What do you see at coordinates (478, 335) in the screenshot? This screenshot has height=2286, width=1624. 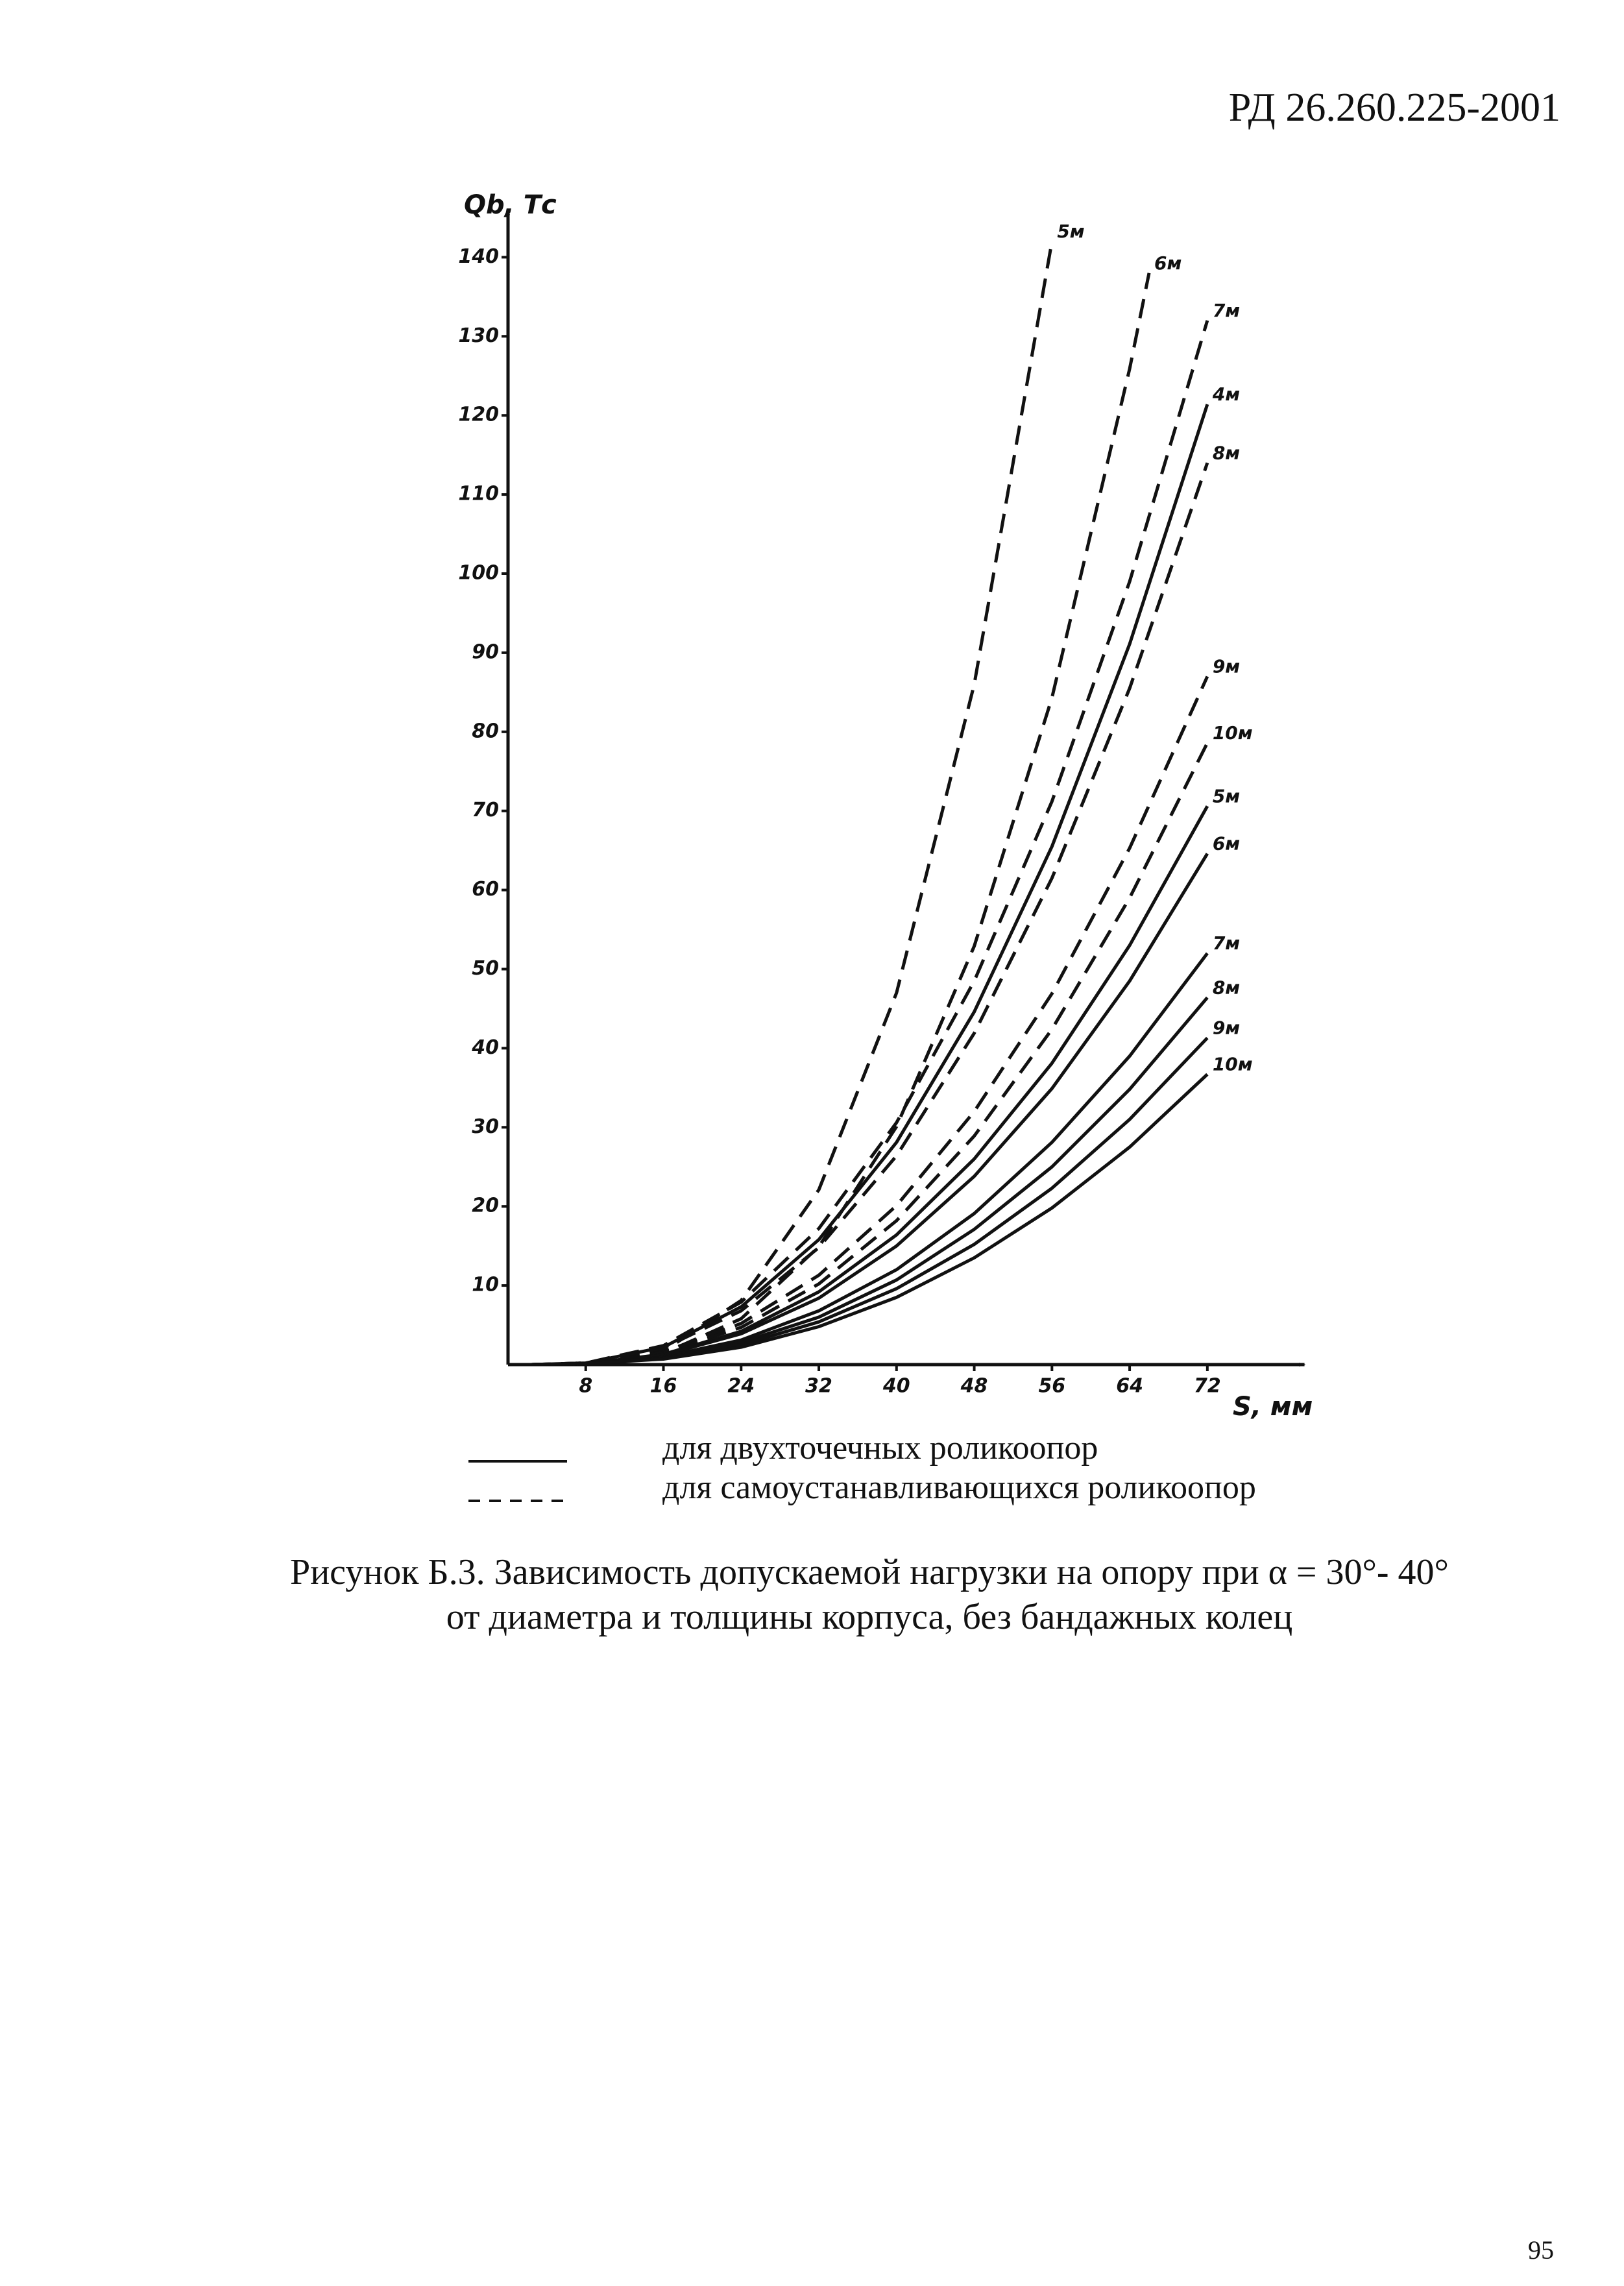 I see `y-tick-label: 130` at bounding box center [478, 335].